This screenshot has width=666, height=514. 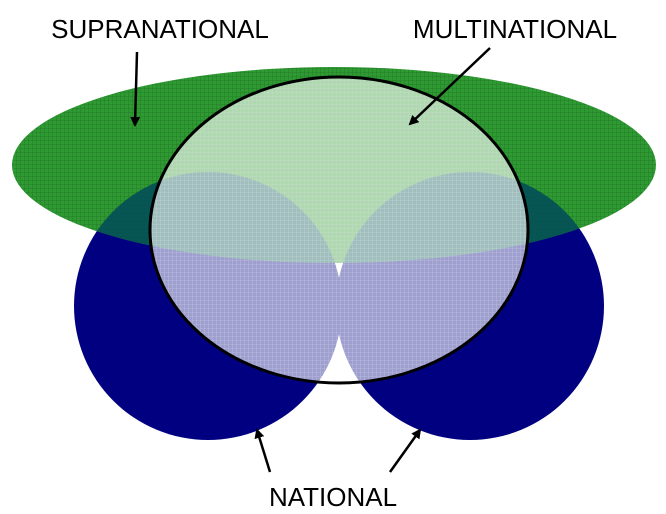 I want to click on label: SUPRANATIONAL, so click(x=160, y=29).